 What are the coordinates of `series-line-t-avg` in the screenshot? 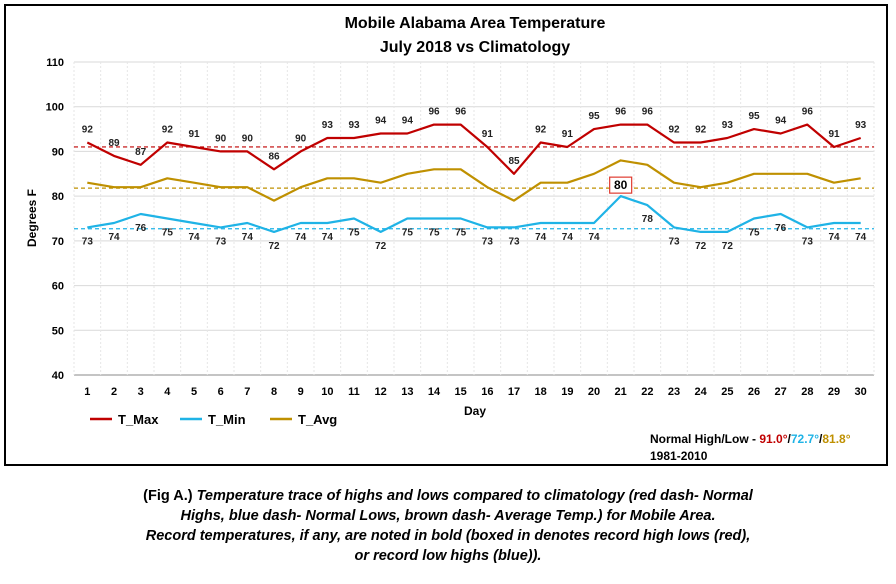 It's located at (474, 180).